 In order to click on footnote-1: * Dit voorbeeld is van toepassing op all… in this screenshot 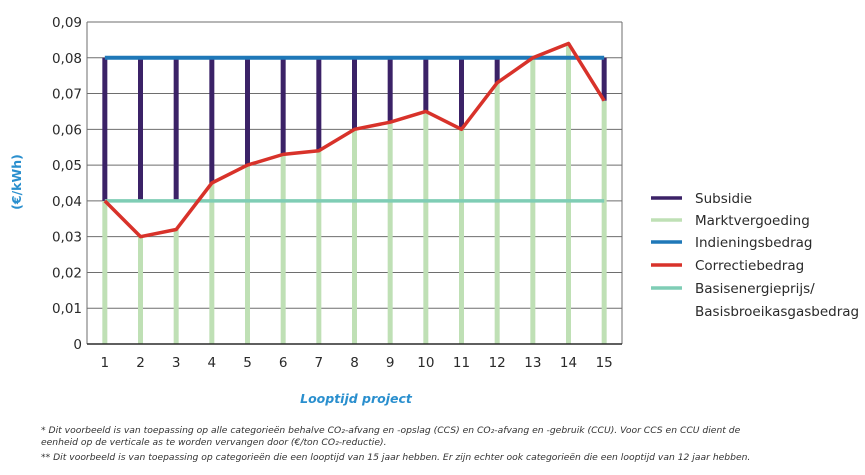, I will do `click(391, 430)`.